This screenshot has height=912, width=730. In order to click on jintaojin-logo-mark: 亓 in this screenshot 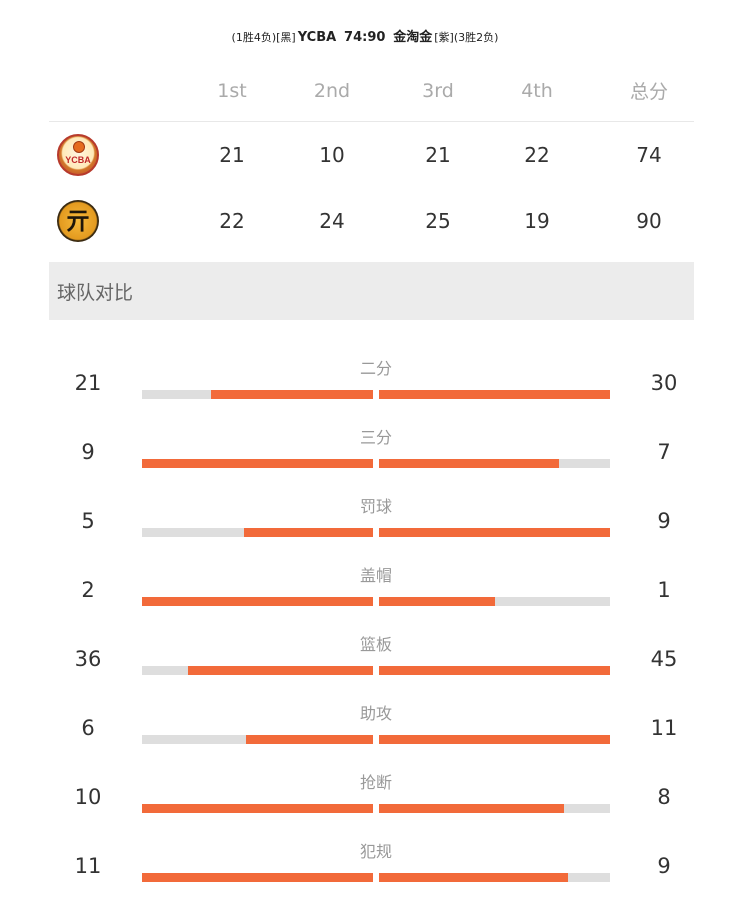, I will do `click(78, 220)`.